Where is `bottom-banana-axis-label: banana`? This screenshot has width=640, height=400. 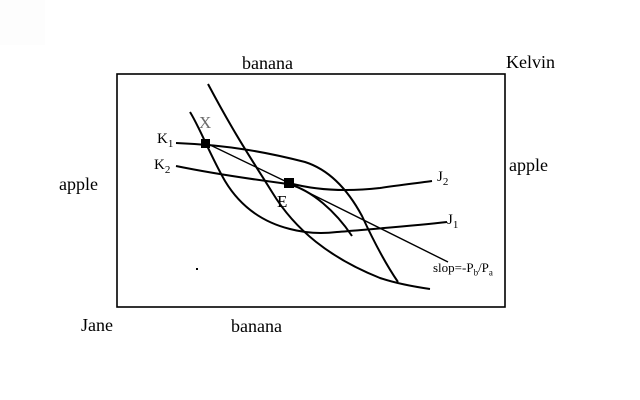
bottom-banana-axis-label: banana is located at coordinates (256, 326).